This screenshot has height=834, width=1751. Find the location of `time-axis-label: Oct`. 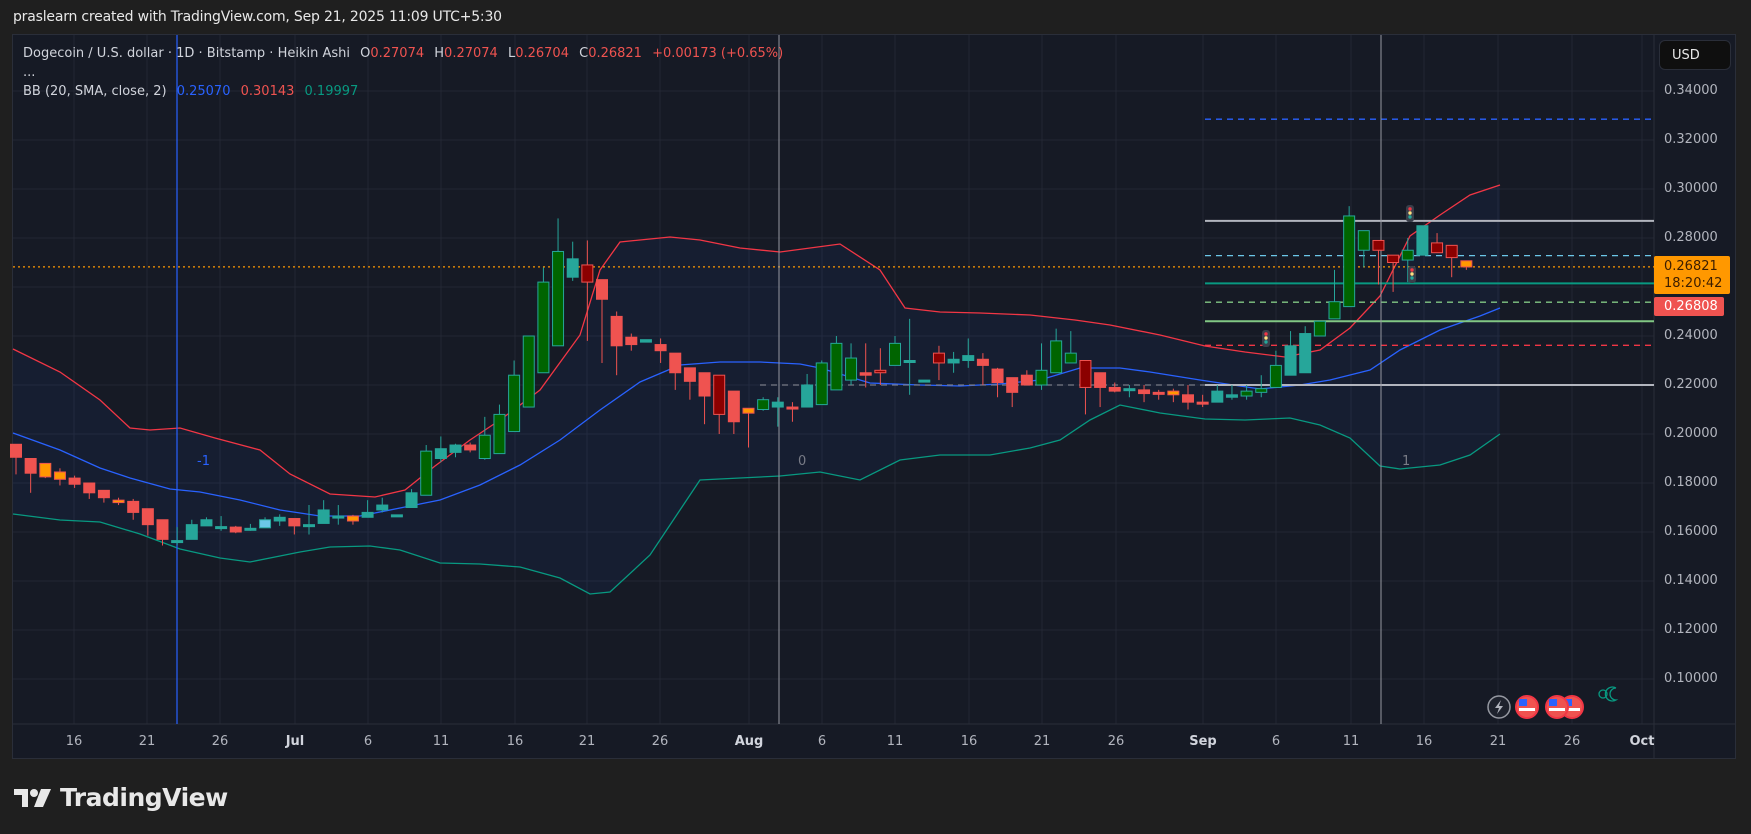

time-axis-label: Oct is located at coordinates (1642, 741).